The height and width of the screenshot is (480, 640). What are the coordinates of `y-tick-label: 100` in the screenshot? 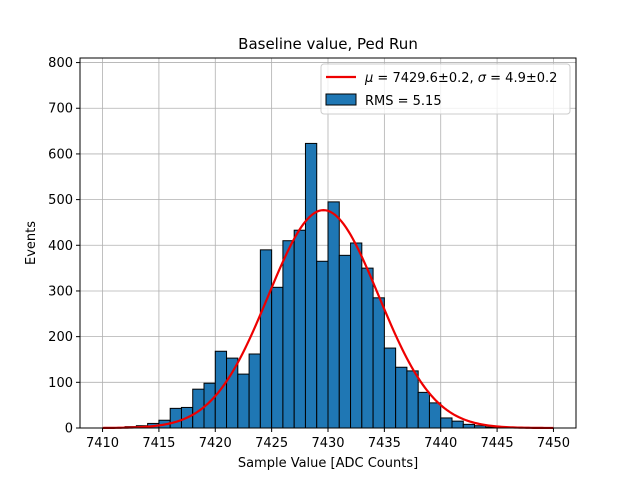 It's located at (60, 383).